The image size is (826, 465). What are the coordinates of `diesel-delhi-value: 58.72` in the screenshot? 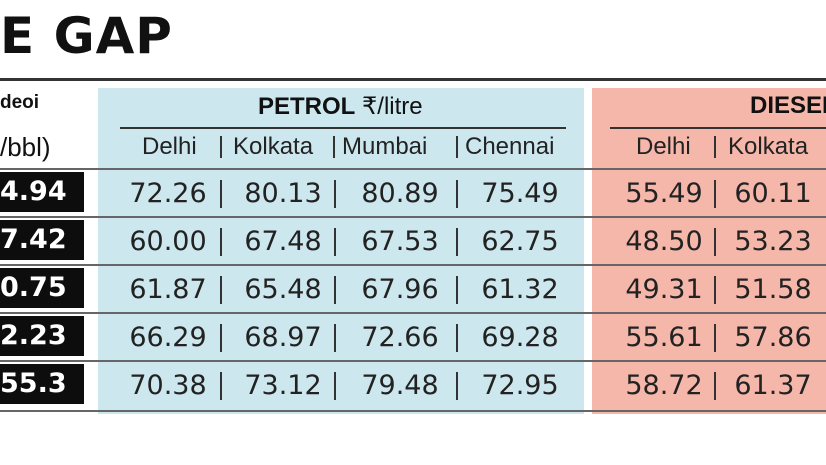 It's located at (664, 385).